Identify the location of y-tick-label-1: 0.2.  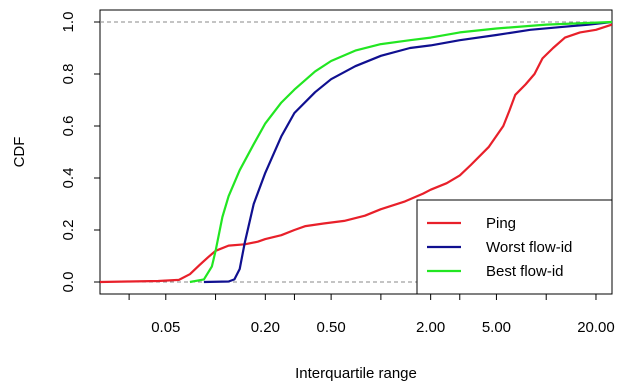
(68, 230).